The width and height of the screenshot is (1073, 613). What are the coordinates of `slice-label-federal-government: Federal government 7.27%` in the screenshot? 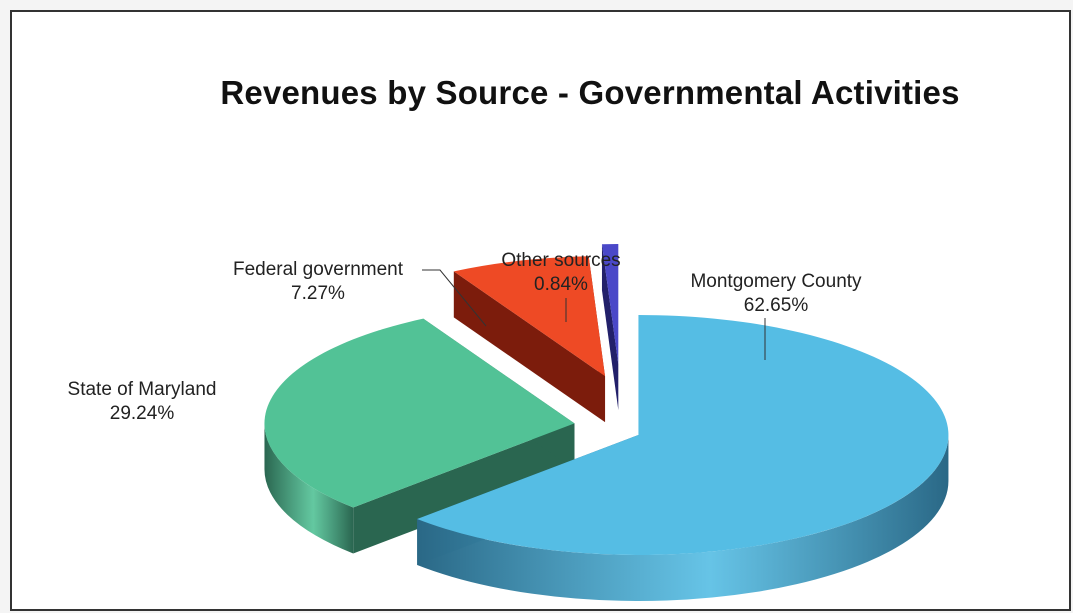 It's located at (318, 282).